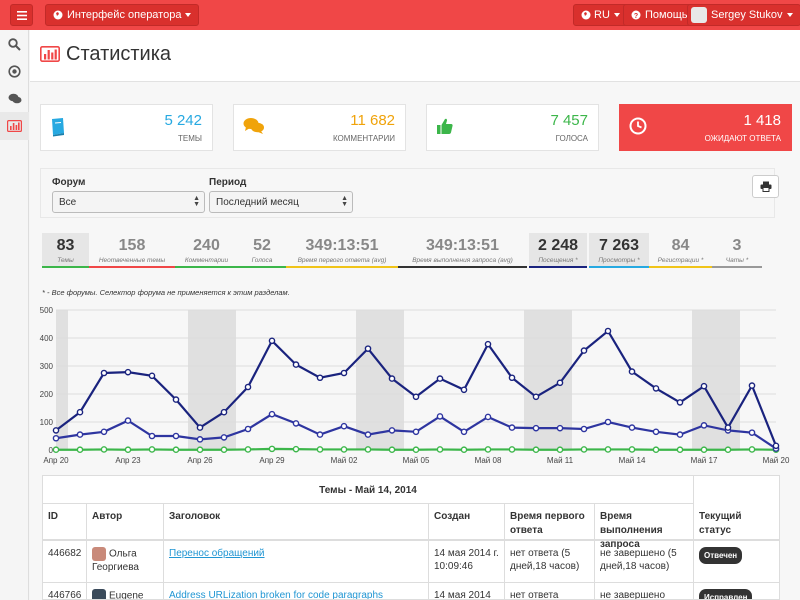 This screenshot has width=800, height=600. Describe the element at coordinates (69, 182) in the screenshot. I see `forum-filter-label: Форум` at that location.